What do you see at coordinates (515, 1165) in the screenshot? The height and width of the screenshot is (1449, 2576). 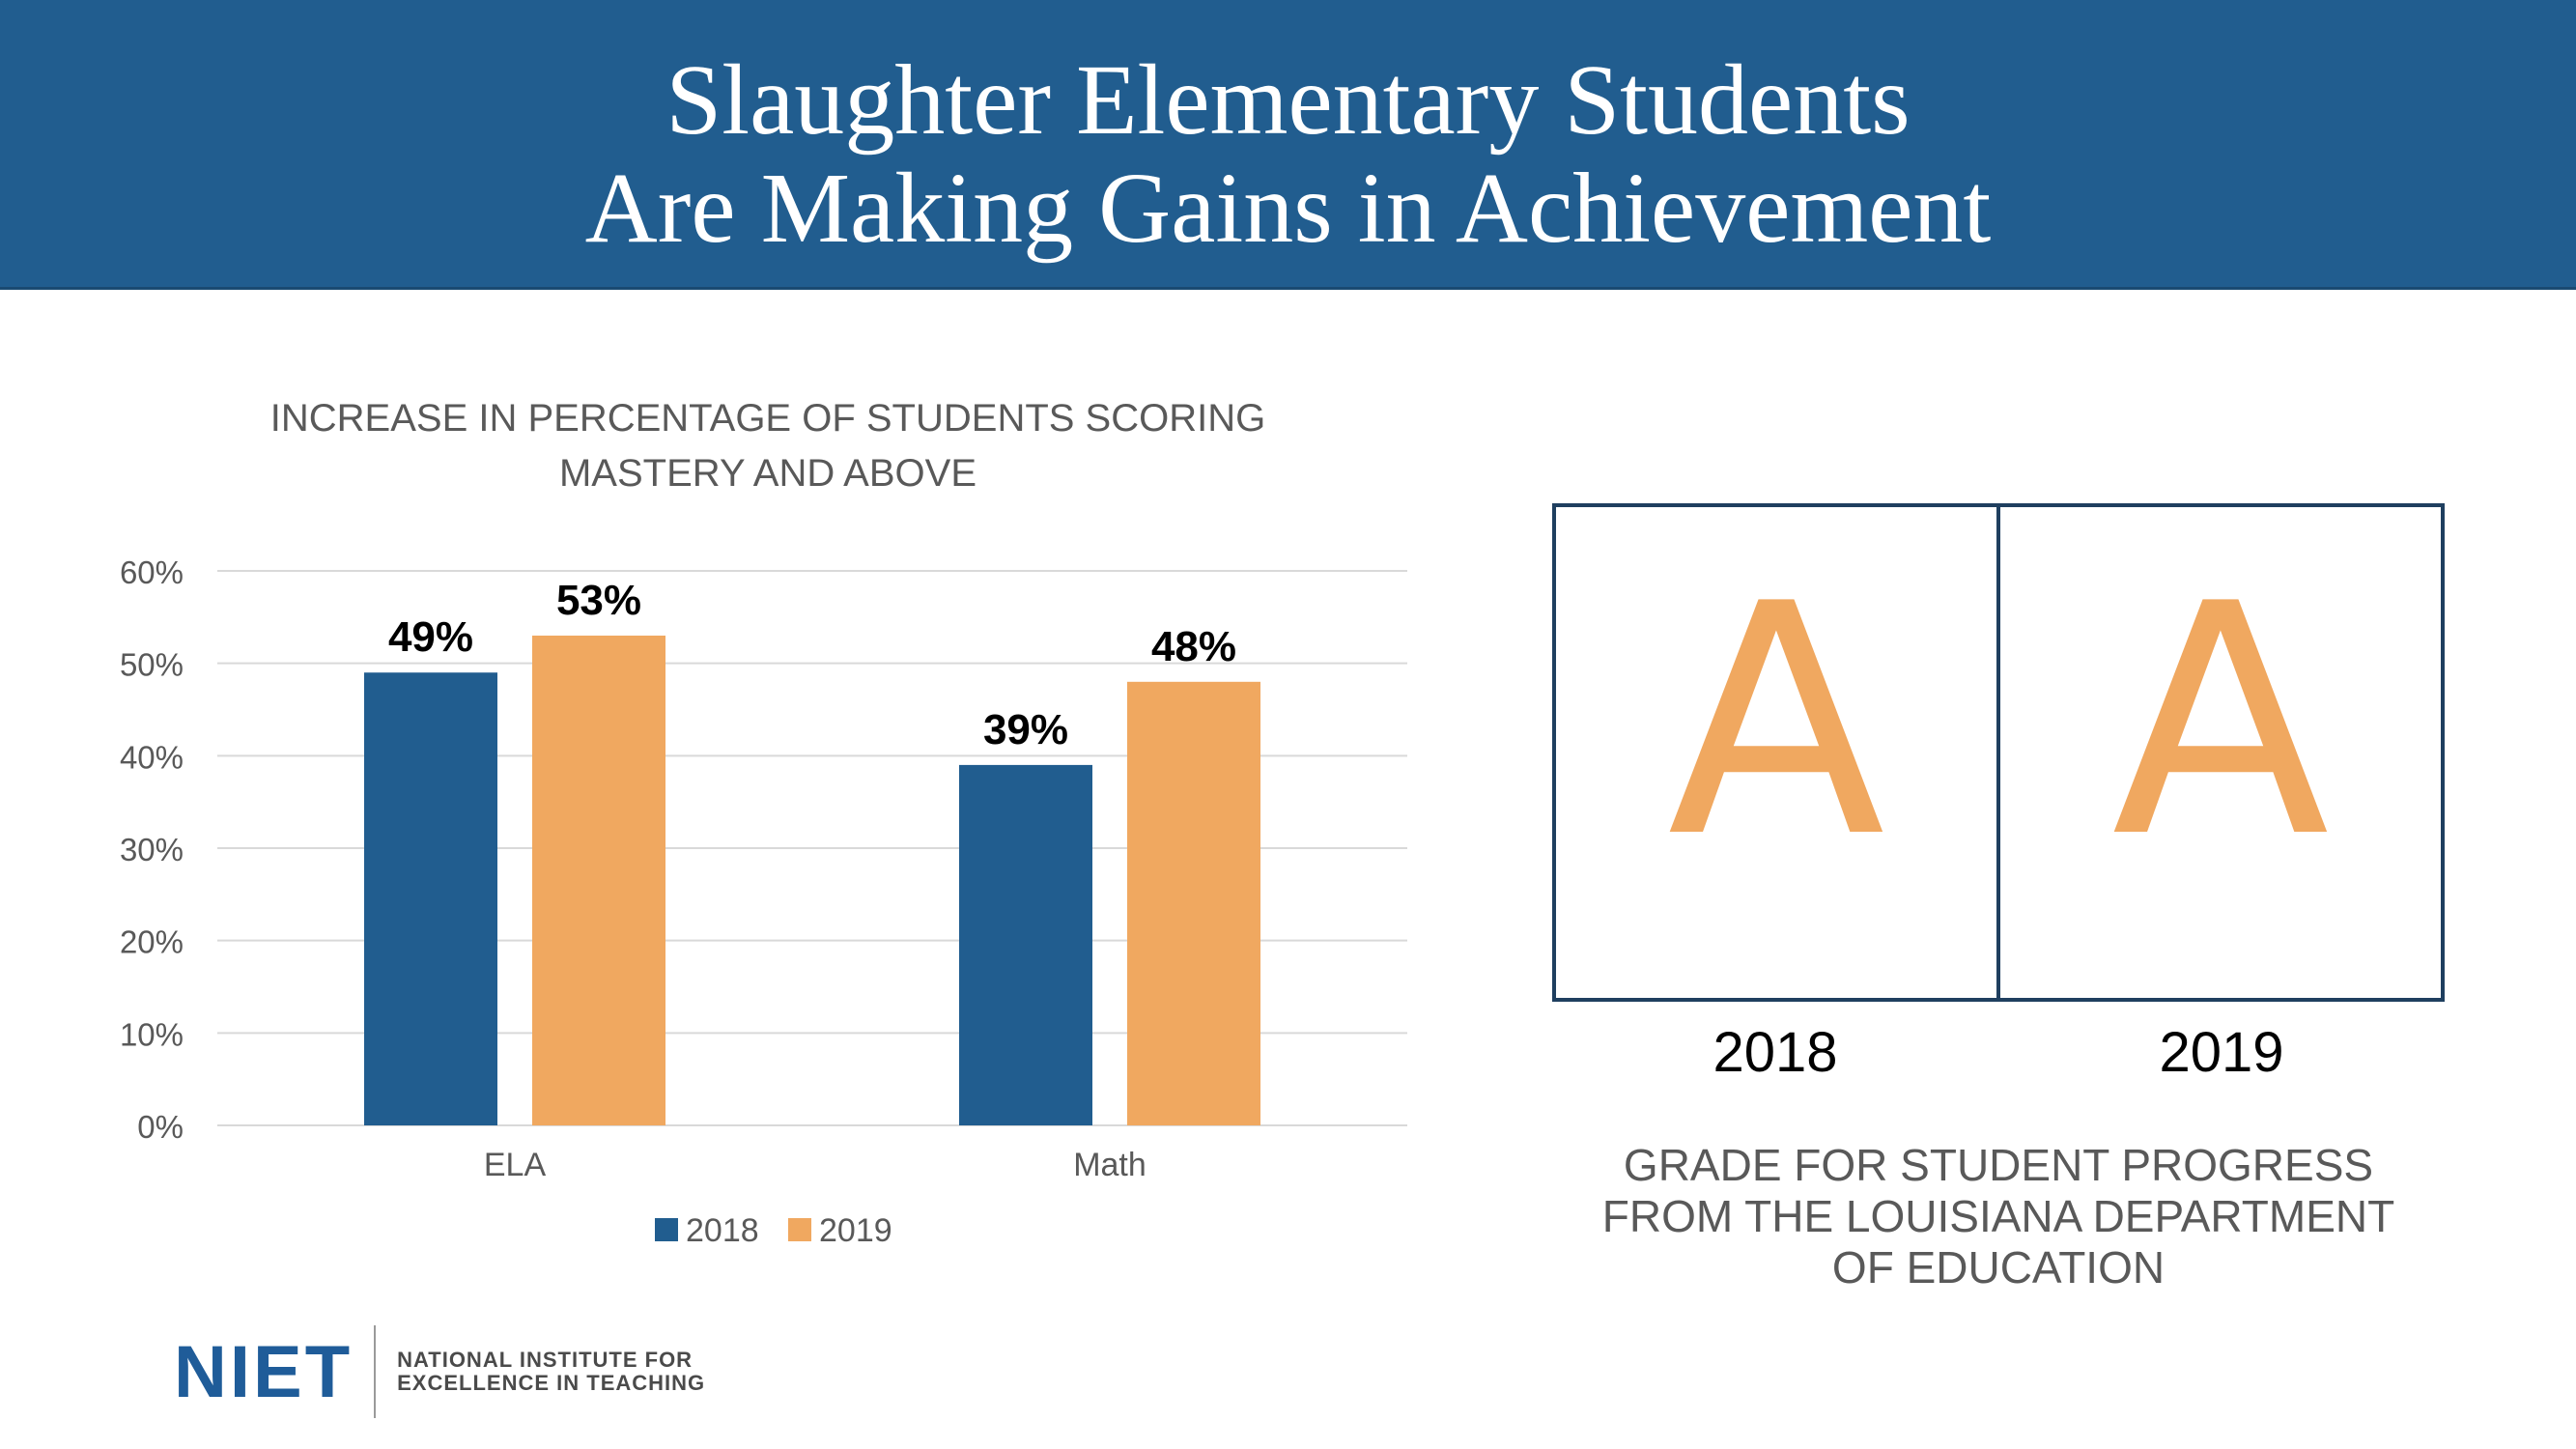 I see `x-tick-label: ELA` at bounding box center [515, 1165].